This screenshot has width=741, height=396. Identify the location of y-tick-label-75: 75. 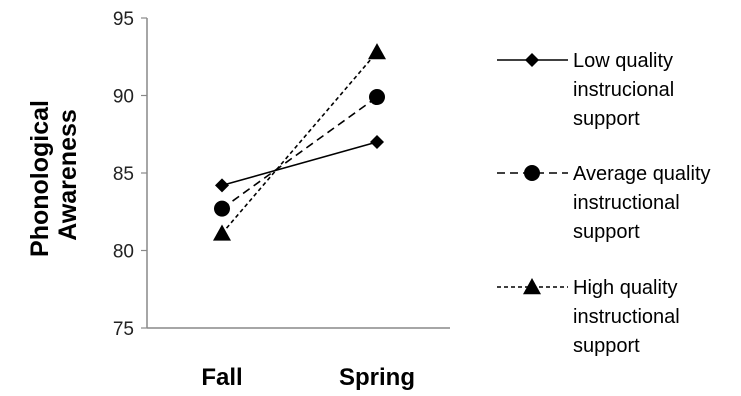
(123, 329).